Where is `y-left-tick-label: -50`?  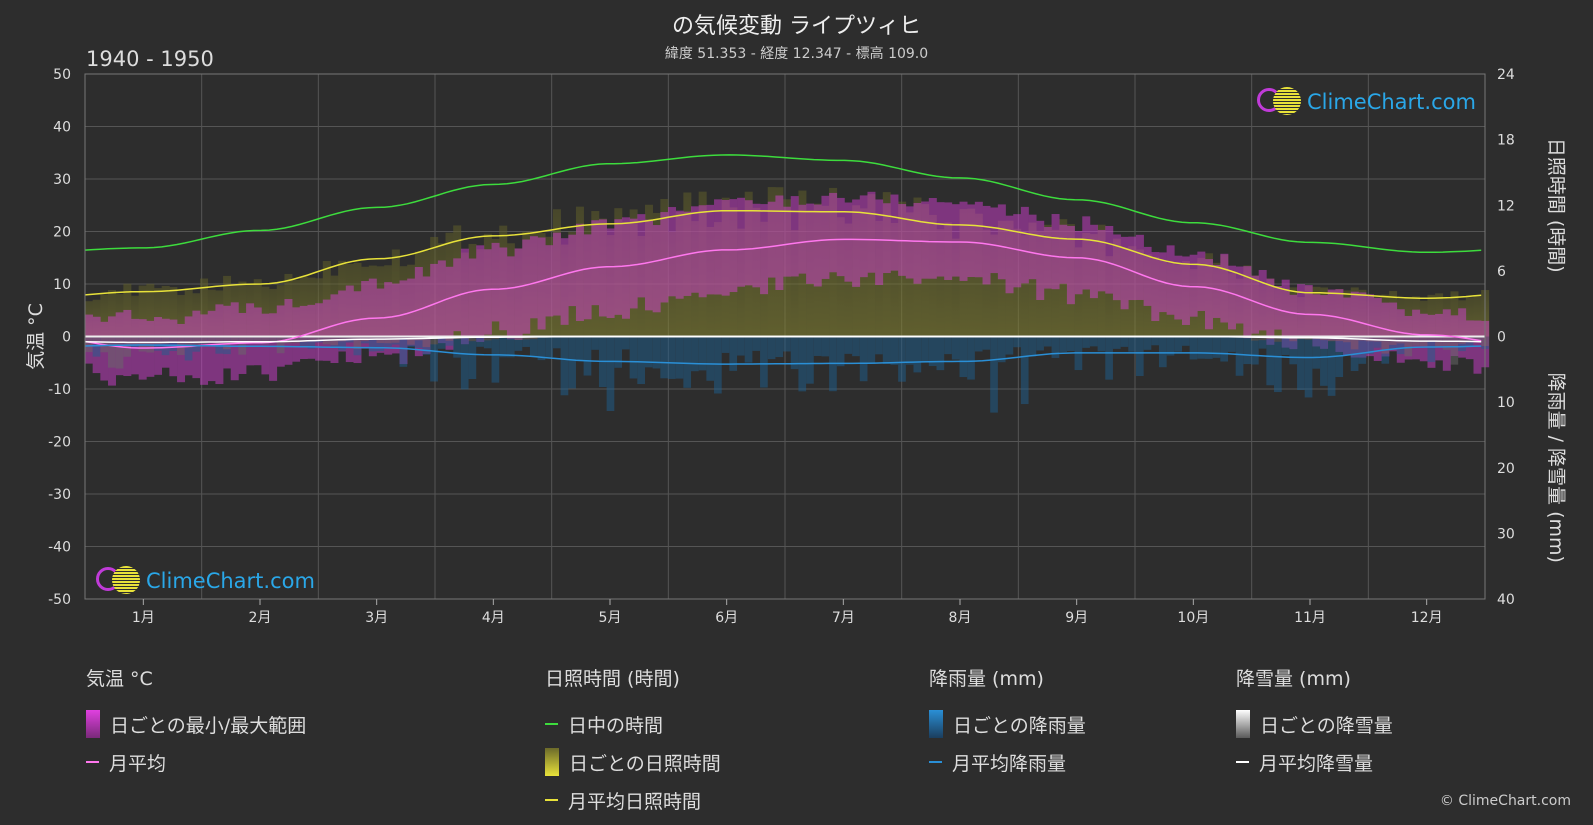 y-left-tick-label: -50 is located at coordinates (59, 600).